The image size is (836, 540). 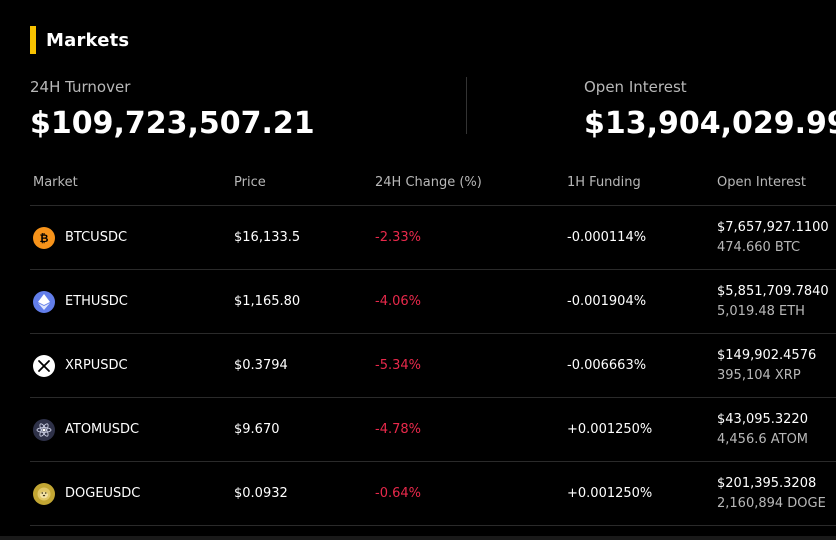 What do you see at coordinates (604, 182) in the screenshot?
I see `column-header-funding: 1H Funding` at bounding box center [604, 182].